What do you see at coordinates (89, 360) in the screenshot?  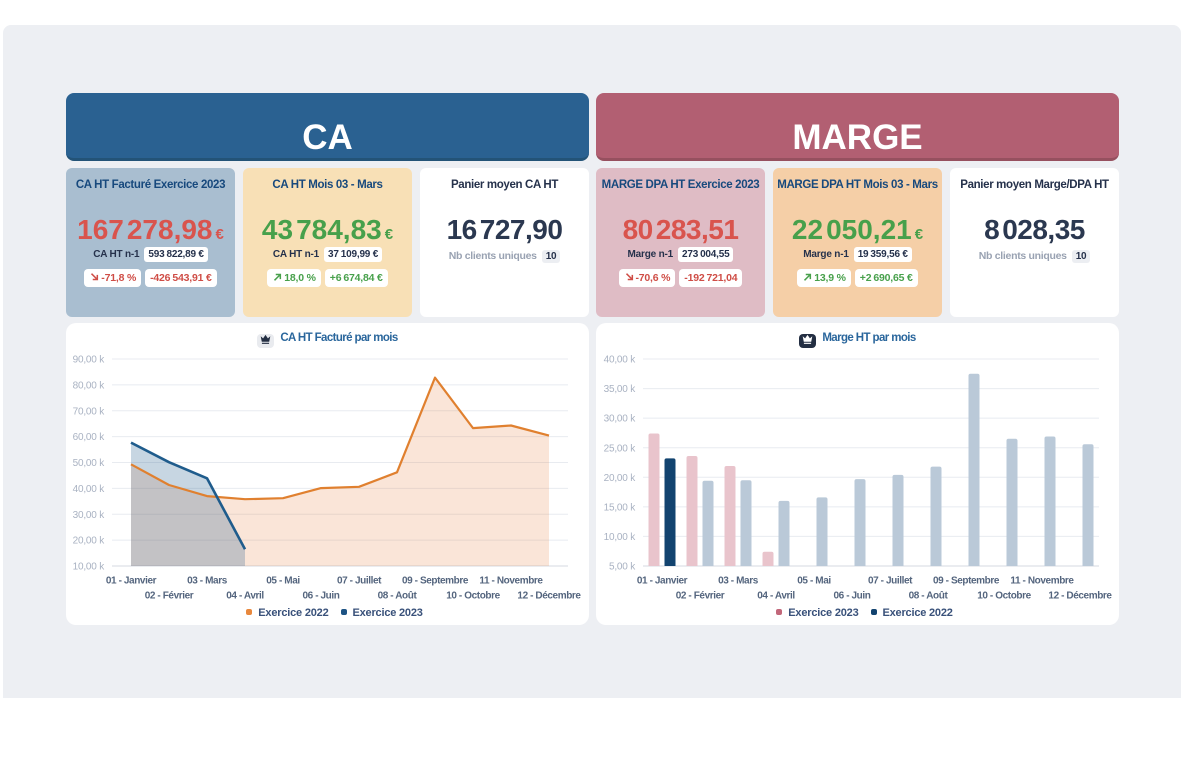 I see `svg-text: 90,00 k` at bounding box center [89, 360].